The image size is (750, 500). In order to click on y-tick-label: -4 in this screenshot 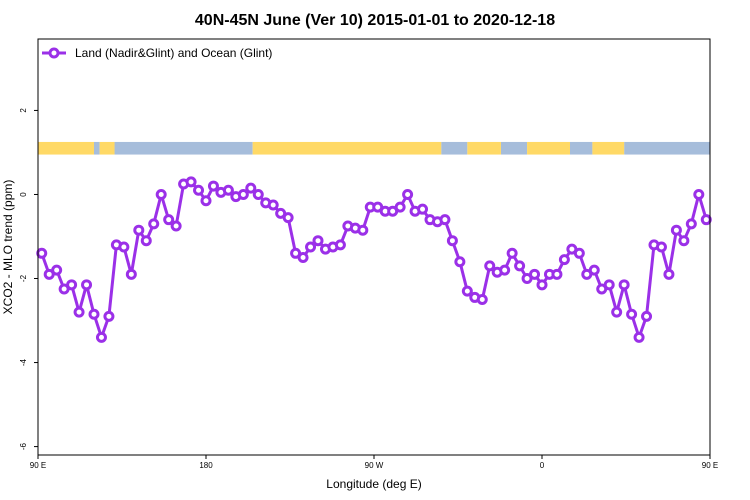, I will do `click(23, 362)`.